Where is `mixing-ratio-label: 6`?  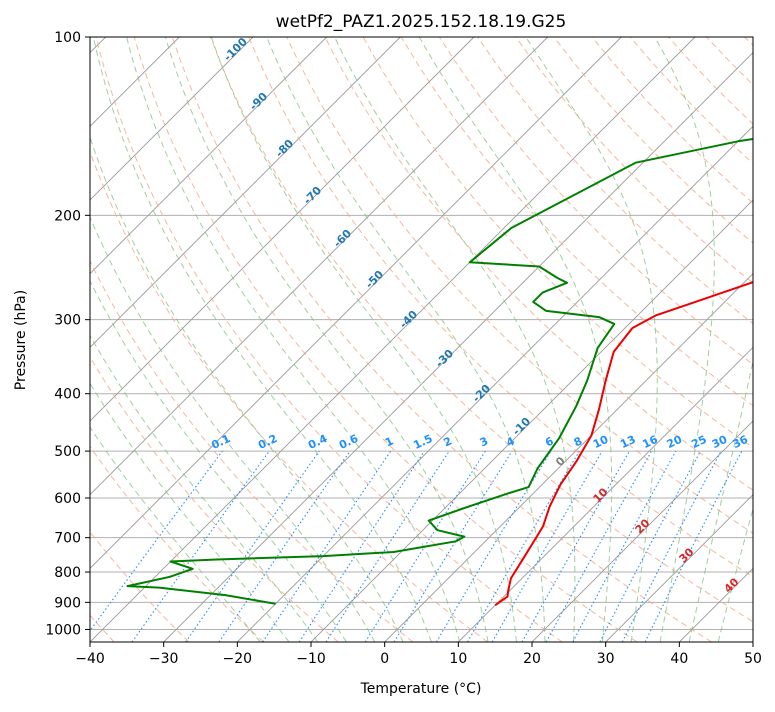 mixing-ratio-label: 6 is located at coordinates (549, 441).